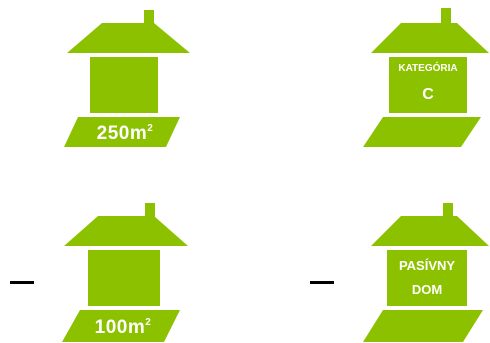  I want to click on house-pasivny-graphic, so click(426, 272).